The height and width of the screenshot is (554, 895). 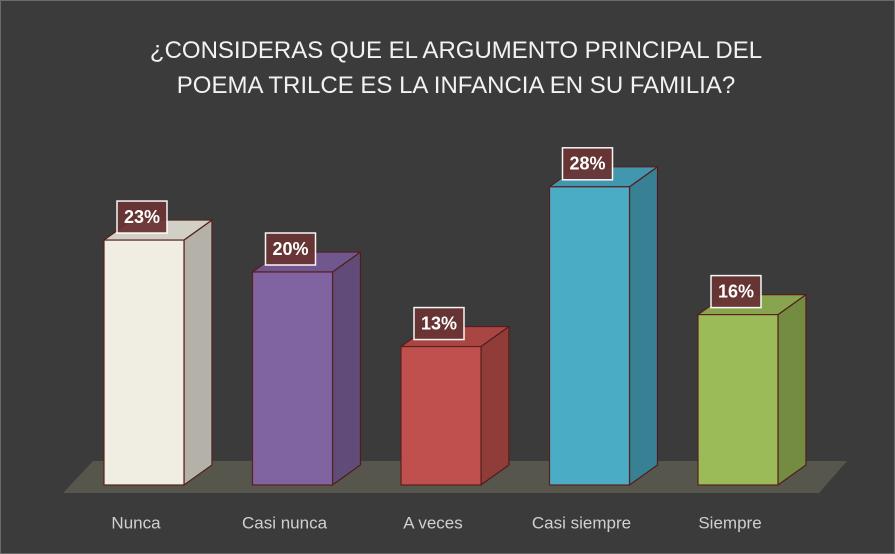 I want to click on data-label: 13%, so click(x=439, y=323).